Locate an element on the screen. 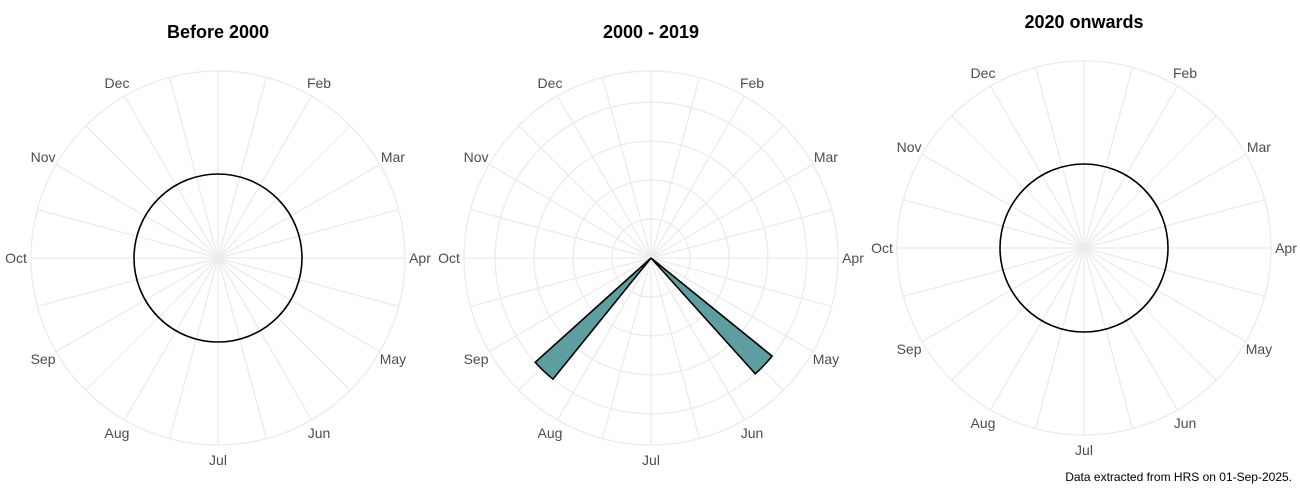 This screenshot has width=1300, height=500. bar-sep is located at coordinates (593, 319).